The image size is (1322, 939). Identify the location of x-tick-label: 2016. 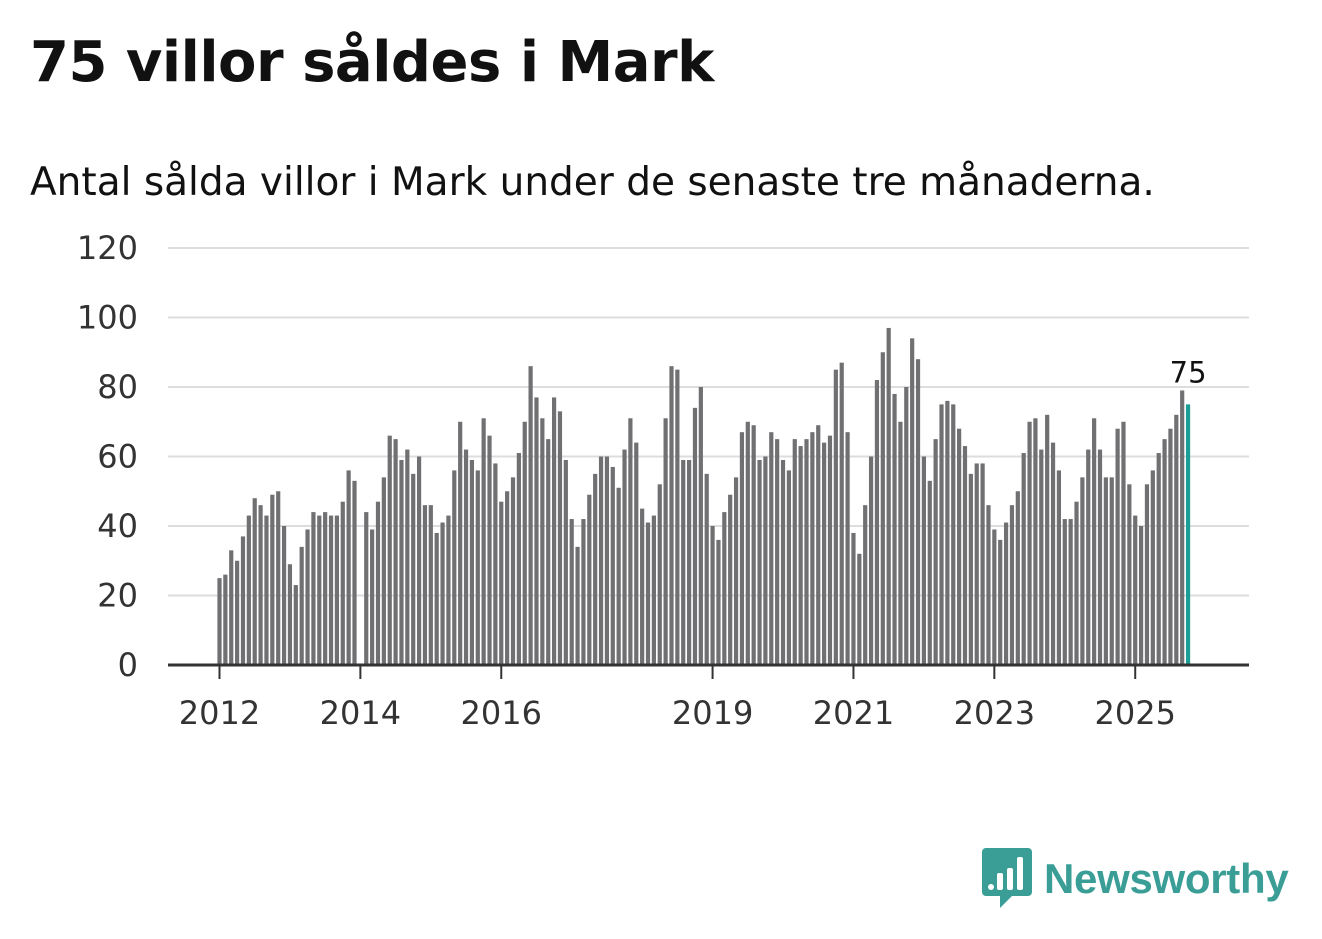
(501, 713).